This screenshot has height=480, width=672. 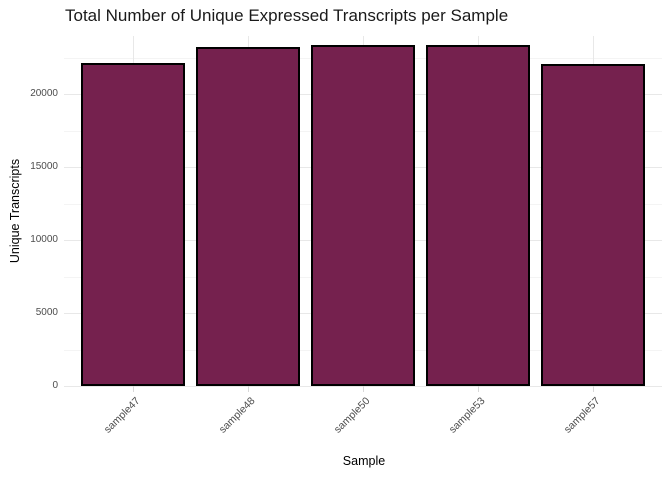 I want to click on x-tick-label: sample47, so click(x=122, y=415).